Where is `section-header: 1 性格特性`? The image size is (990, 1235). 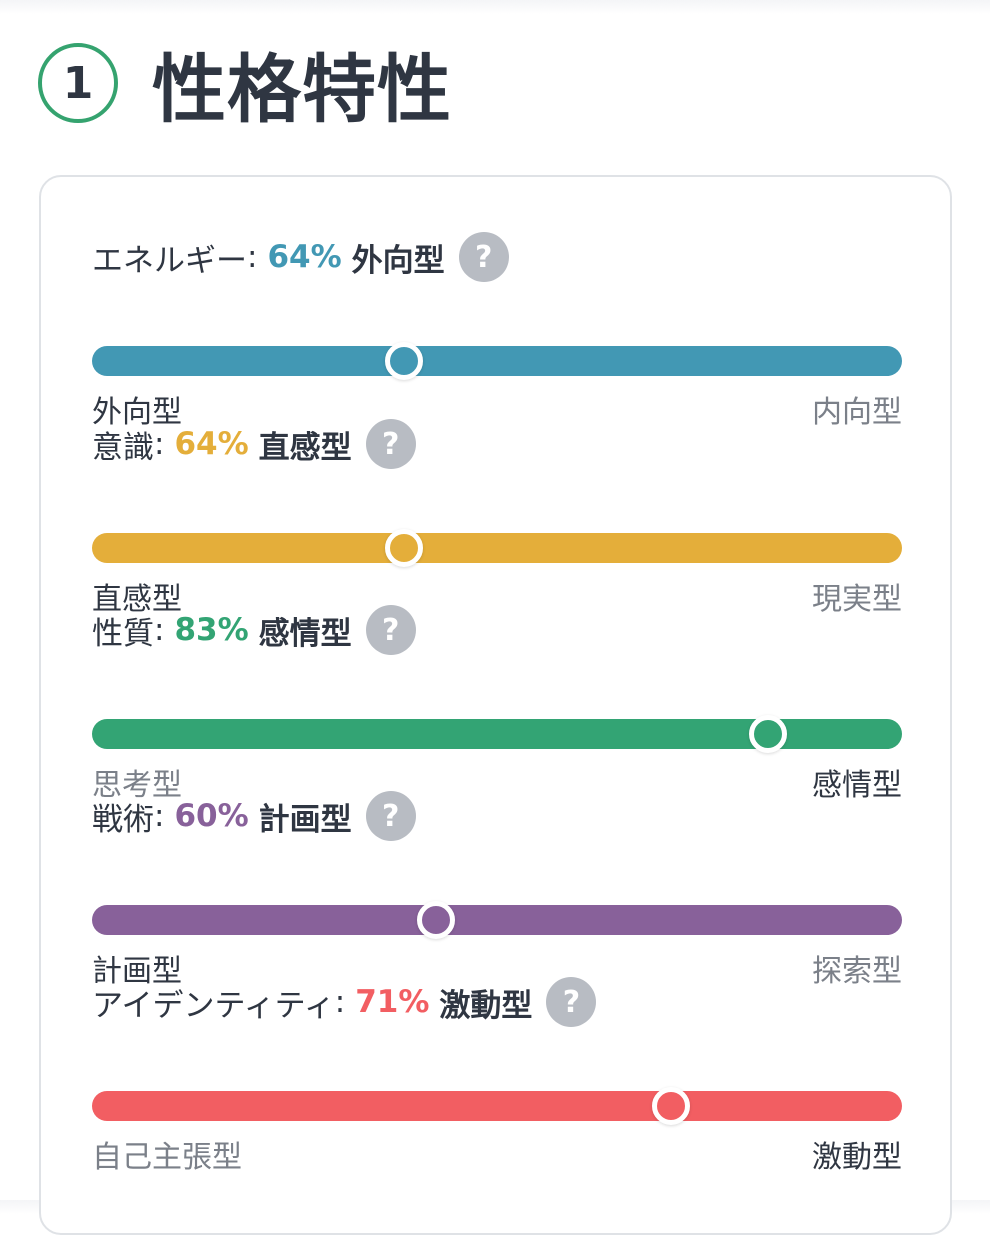 section-header: 1 性格特性 is located at coordinates (245, 85).